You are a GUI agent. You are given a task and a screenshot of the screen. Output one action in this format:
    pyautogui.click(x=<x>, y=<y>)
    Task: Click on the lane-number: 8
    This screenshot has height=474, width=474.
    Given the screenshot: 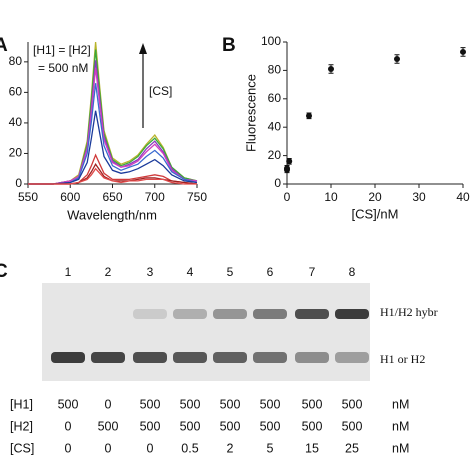 What is the action you would take?
    pyautogui.click(x=352, y=272)
    